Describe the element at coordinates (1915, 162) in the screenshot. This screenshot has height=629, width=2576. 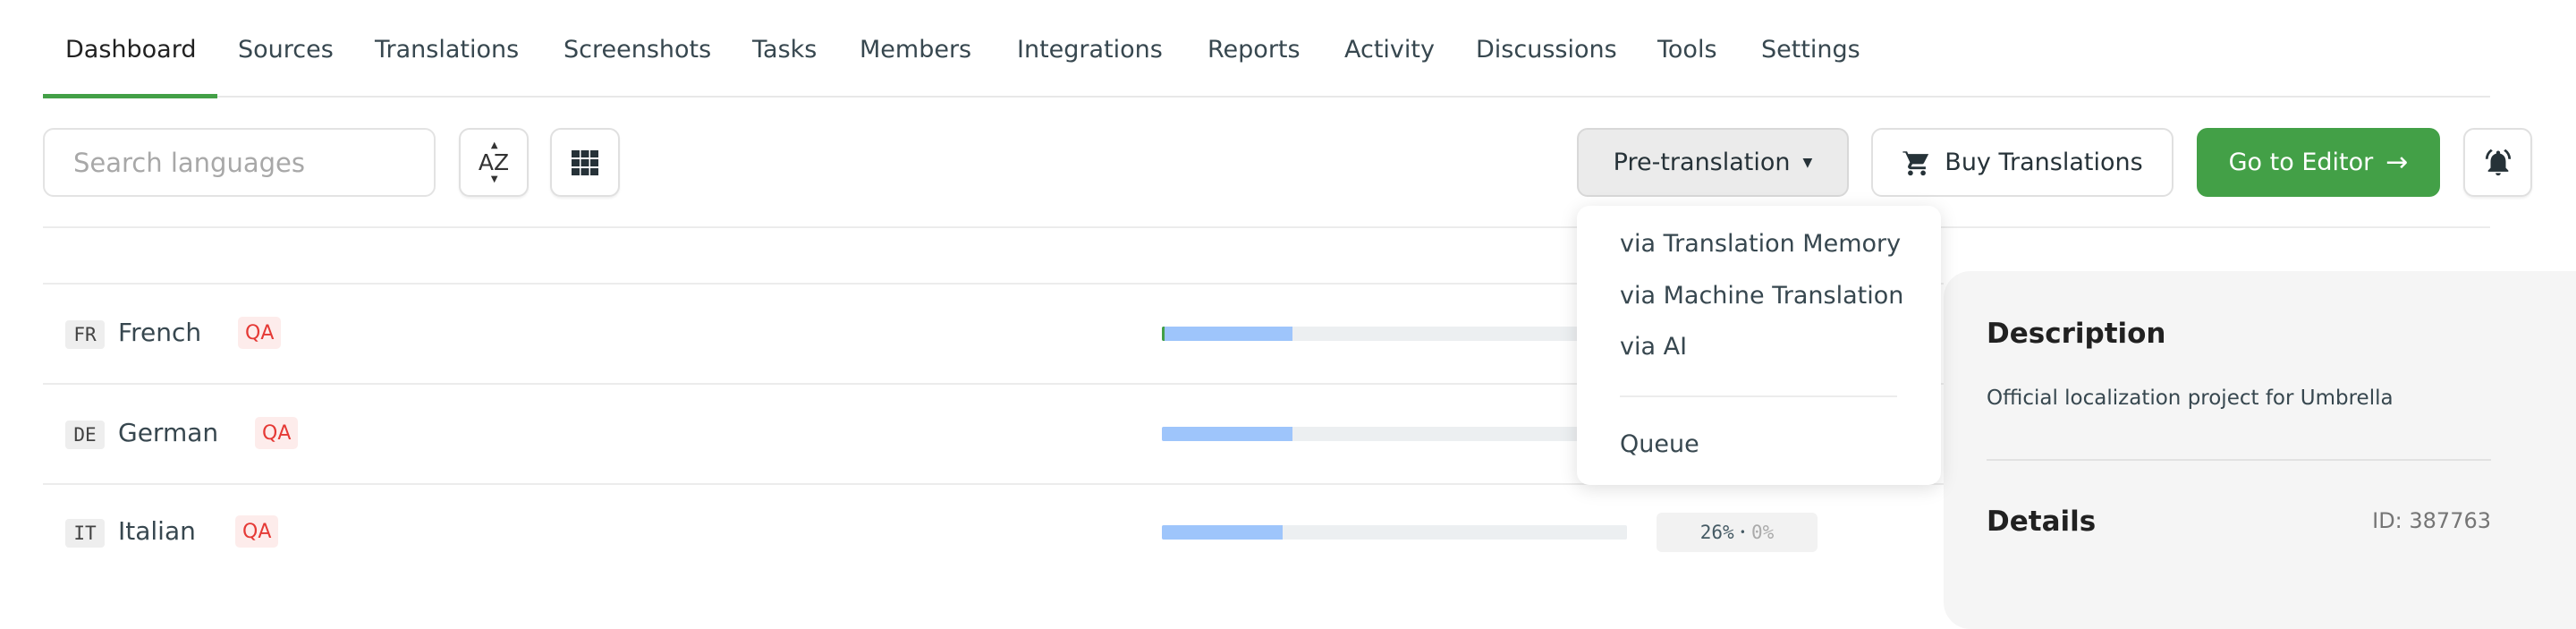
I see `cart-icon` at that location.